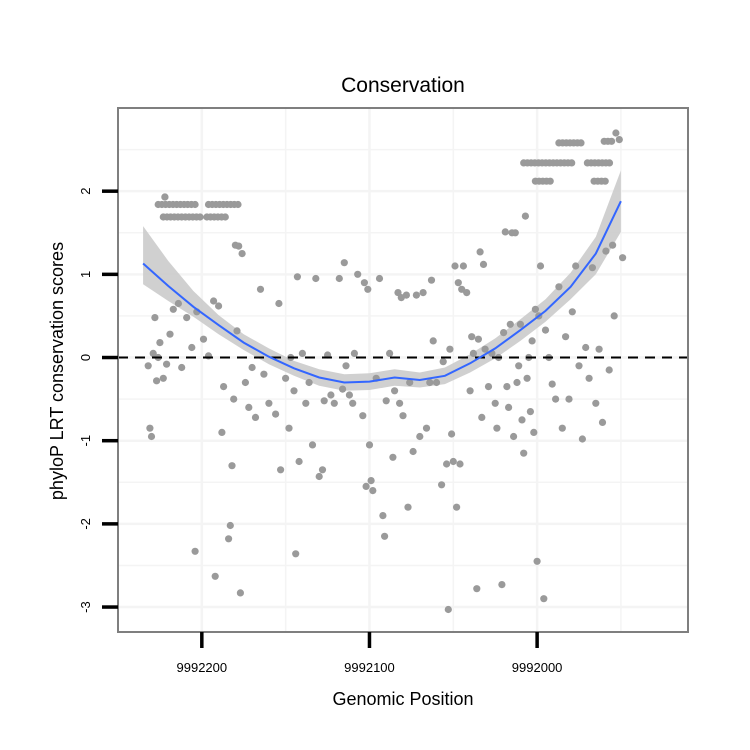 Image resolution: width=750 pixels, height=750 pixels. I want to click on y-tick-label: -3, so click(85, 607).